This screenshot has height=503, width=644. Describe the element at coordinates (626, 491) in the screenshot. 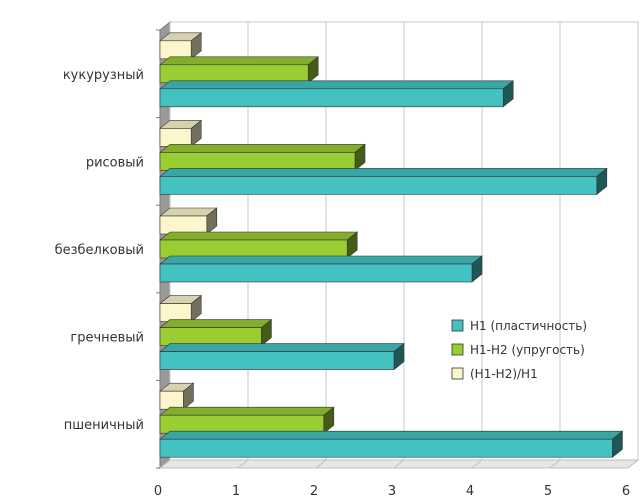

I see `x-tick-label: 6` at that location.